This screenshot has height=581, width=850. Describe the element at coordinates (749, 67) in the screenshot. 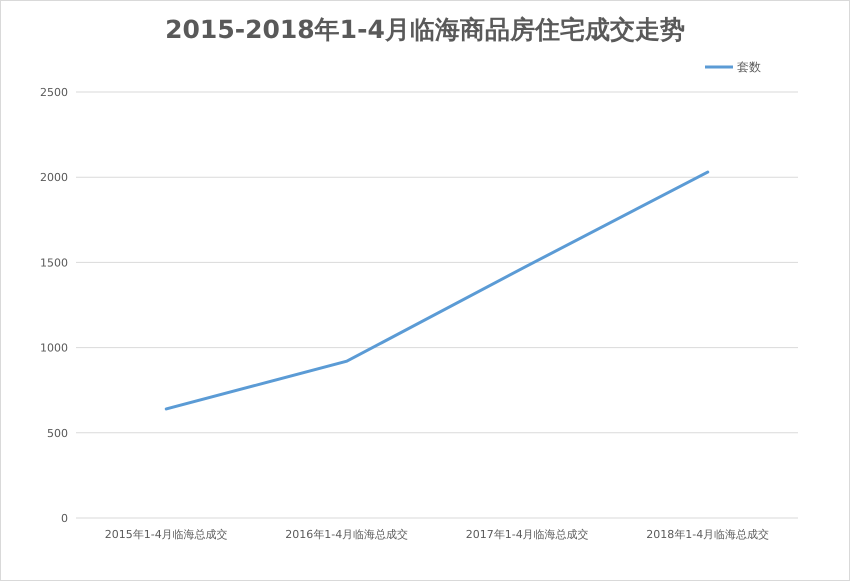

I see `legend-label: 套数` at that location.